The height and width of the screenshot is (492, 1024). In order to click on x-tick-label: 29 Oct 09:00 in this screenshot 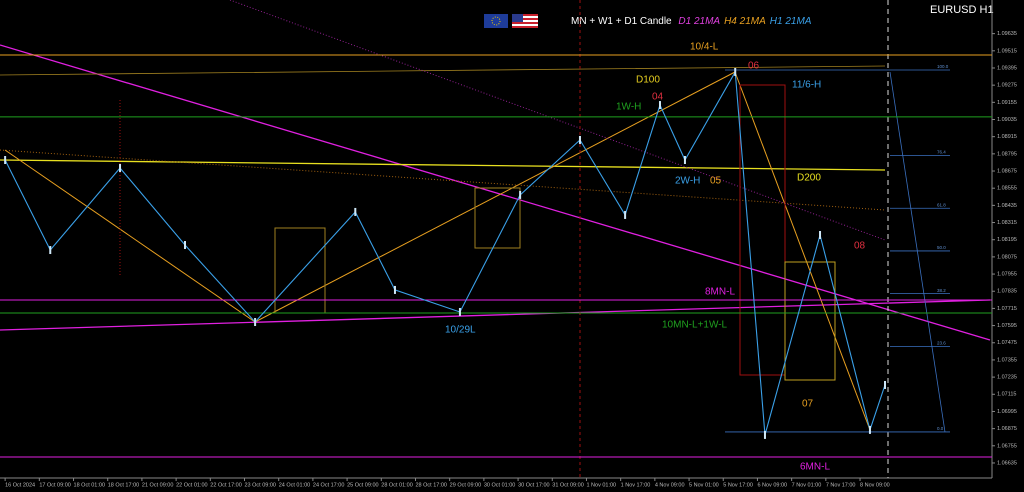, I will do `click(466, 485)`.